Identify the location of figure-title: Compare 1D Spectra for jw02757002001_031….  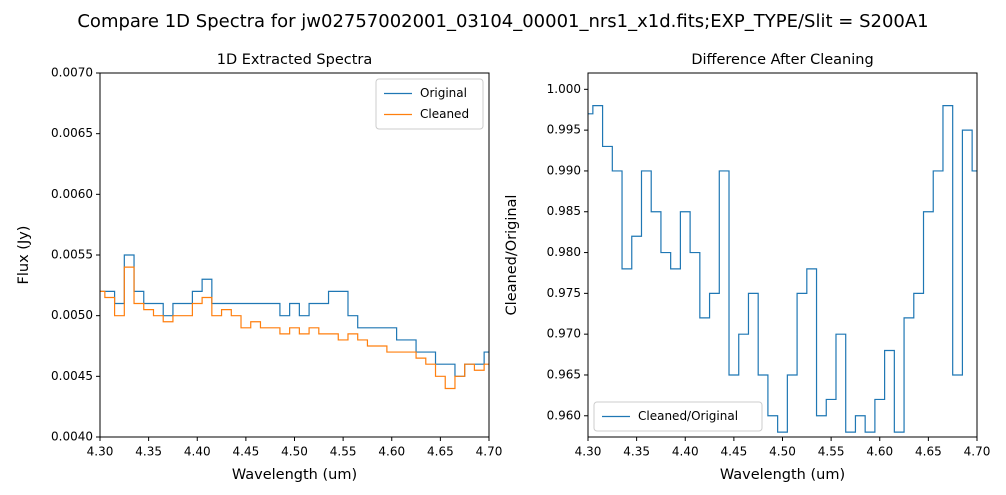
(502, 21).